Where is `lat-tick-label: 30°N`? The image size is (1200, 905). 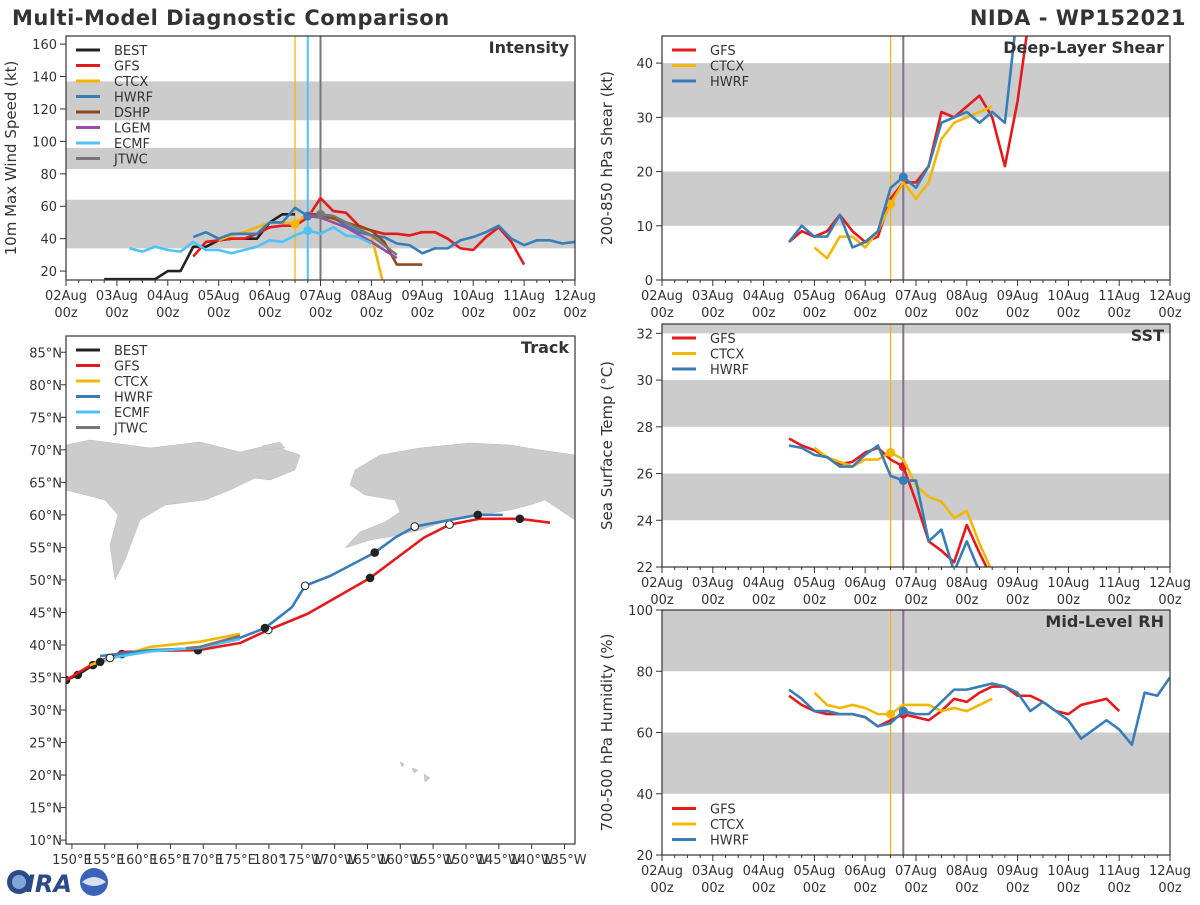 lat-tick-label: 30°N is located at coordinates (45, 711).